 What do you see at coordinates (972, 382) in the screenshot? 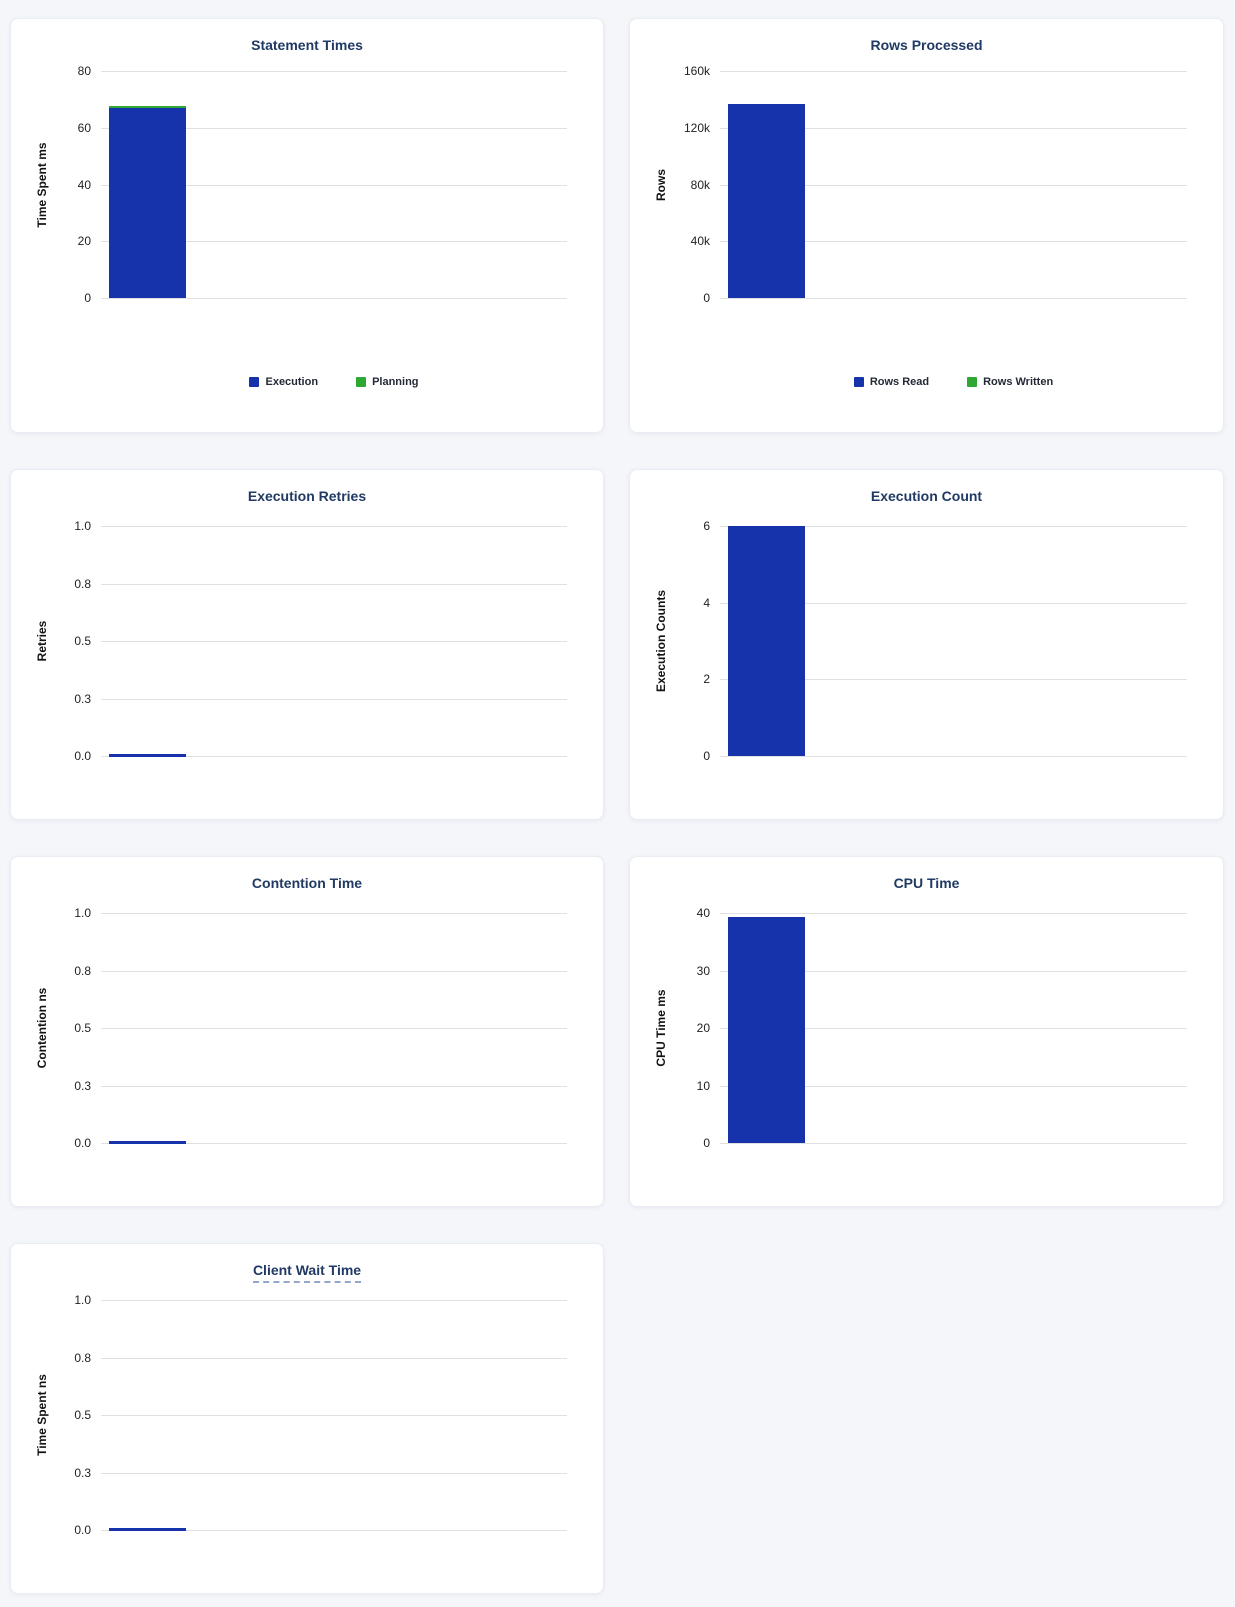
I see `legend-swatch-rows-written` at bounding box center [972, 382].